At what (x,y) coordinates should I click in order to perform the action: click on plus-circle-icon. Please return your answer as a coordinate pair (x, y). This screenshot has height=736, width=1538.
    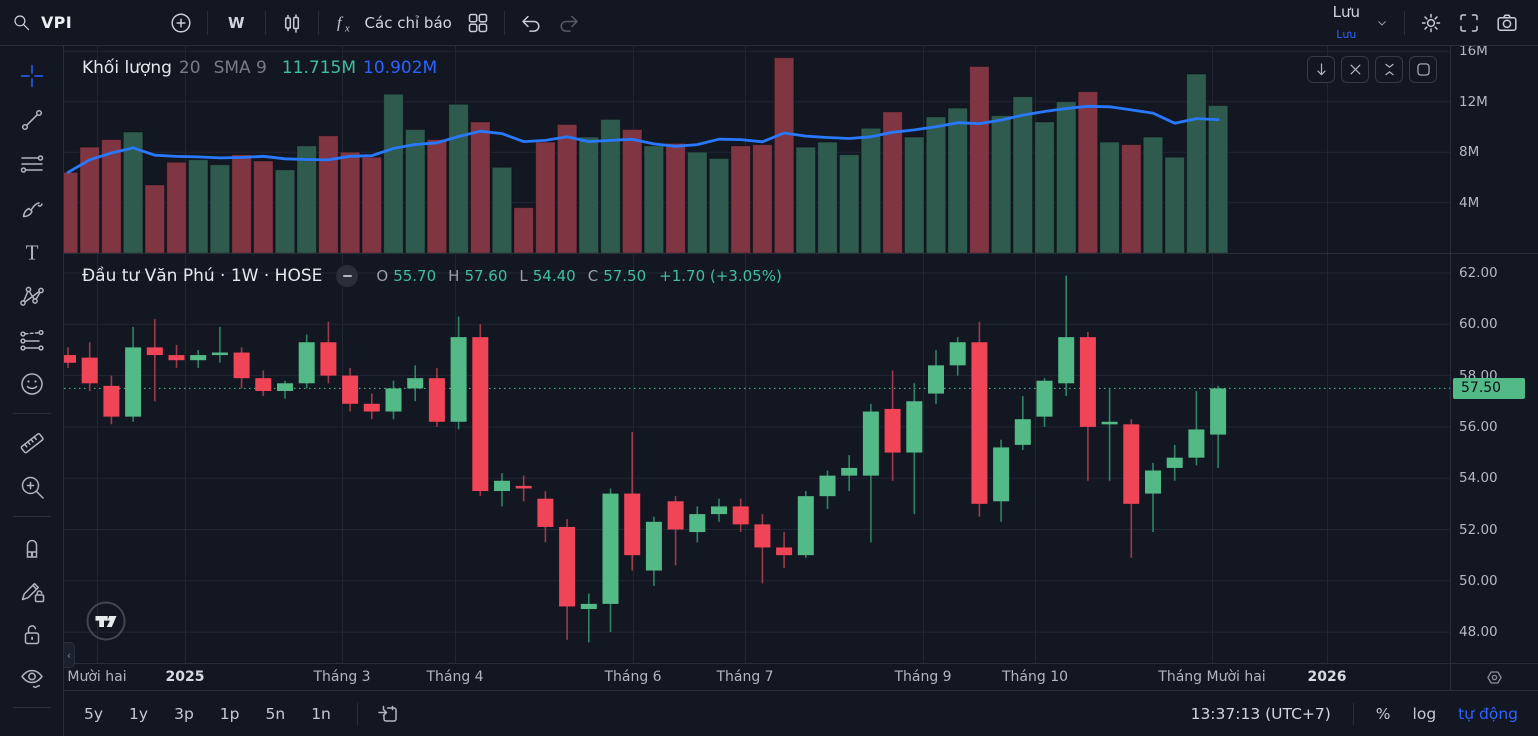
    Looking at the image, I should click on (181, 23).